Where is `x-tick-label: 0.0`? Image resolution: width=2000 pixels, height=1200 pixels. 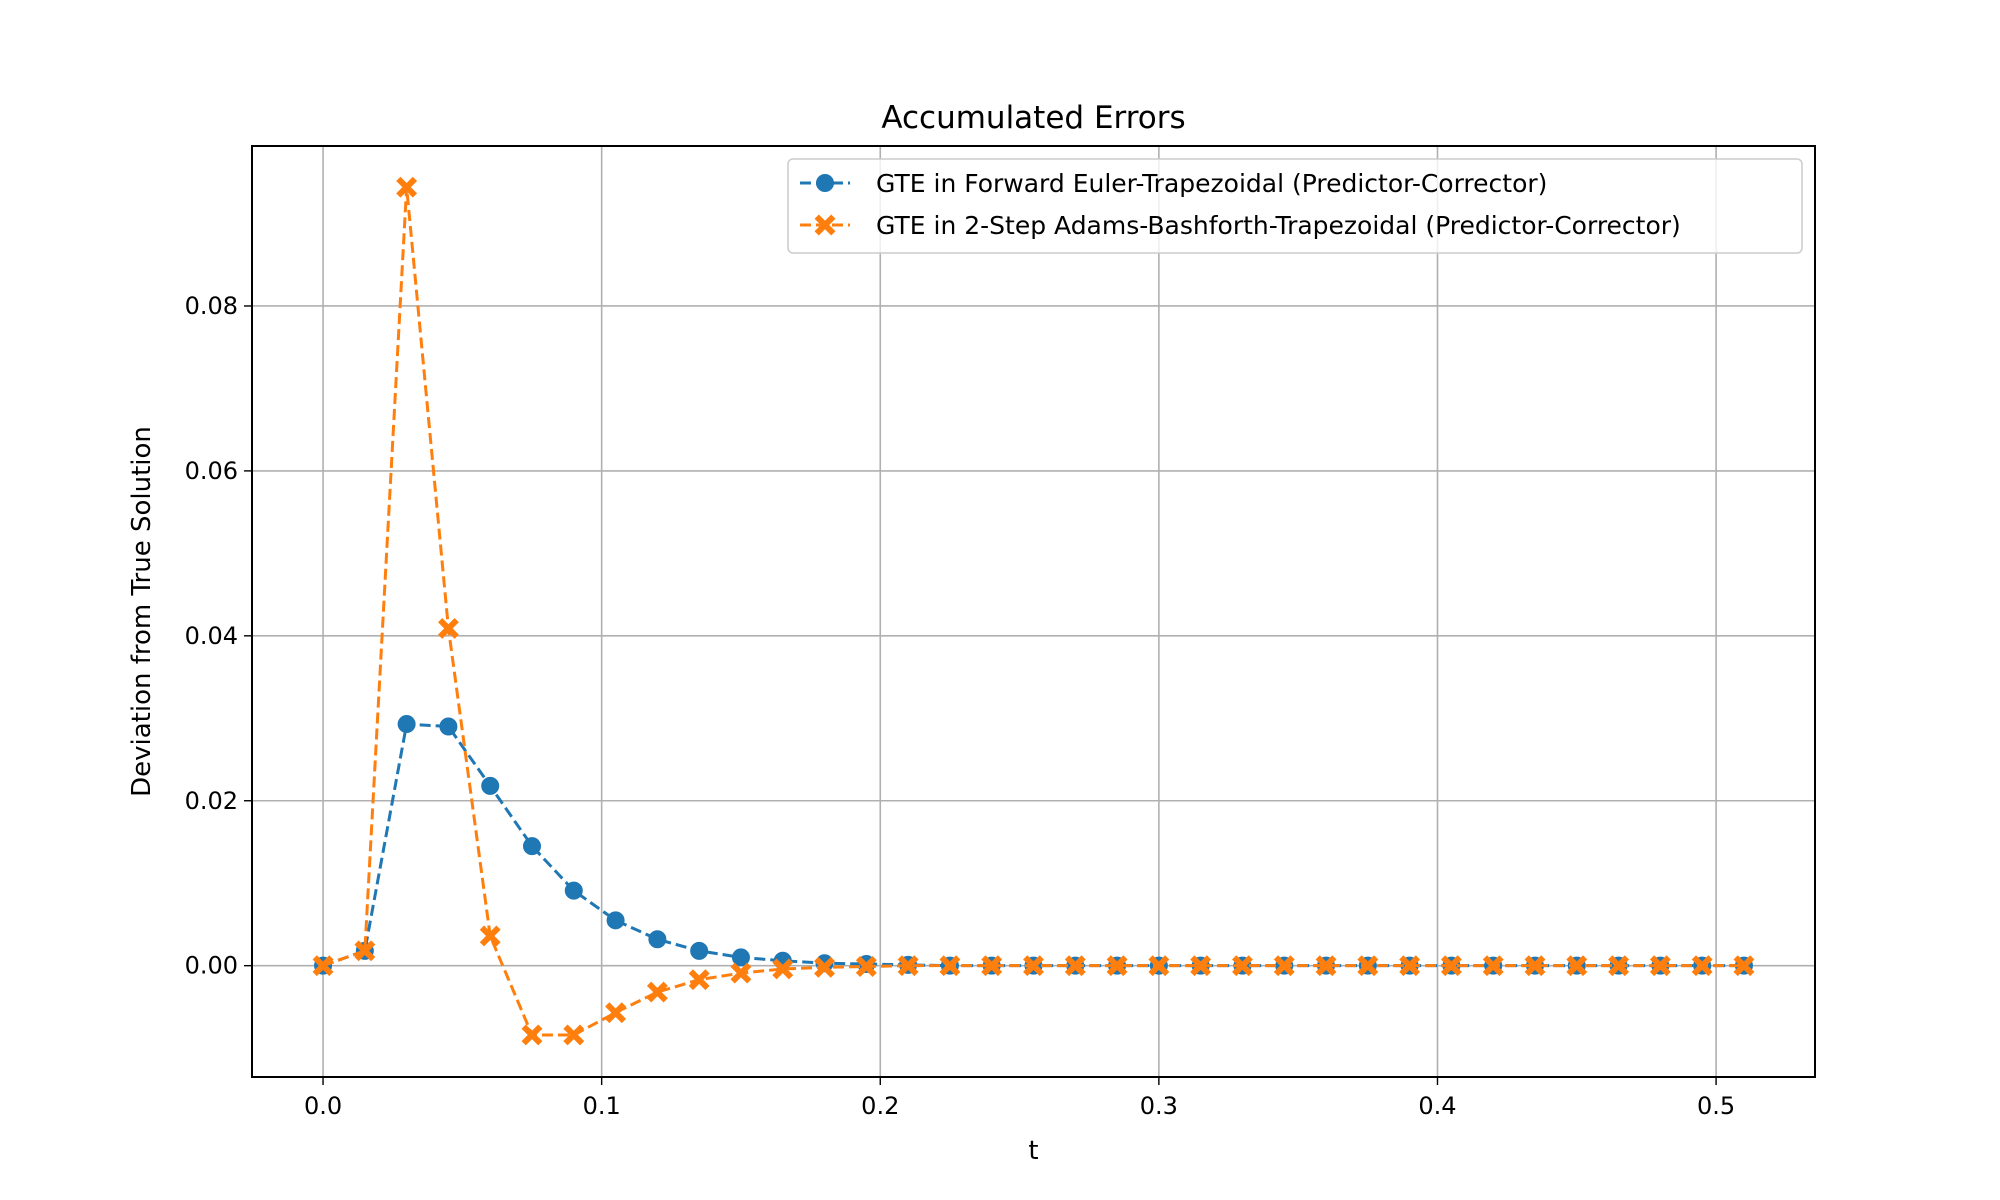
x-tick-label: 0.0 is located at coordinates (323, 1106).